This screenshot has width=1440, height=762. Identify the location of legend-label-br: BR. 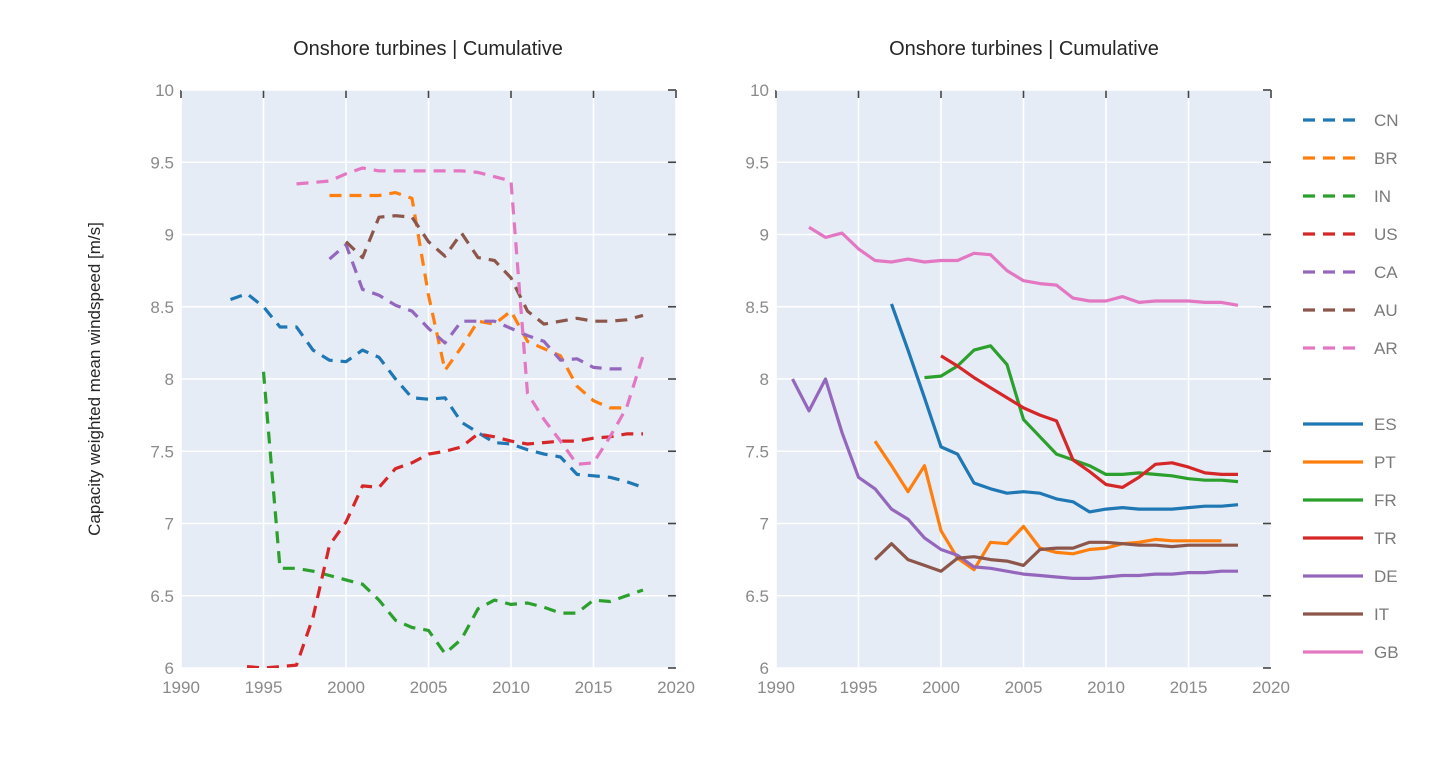
(1386, 158).